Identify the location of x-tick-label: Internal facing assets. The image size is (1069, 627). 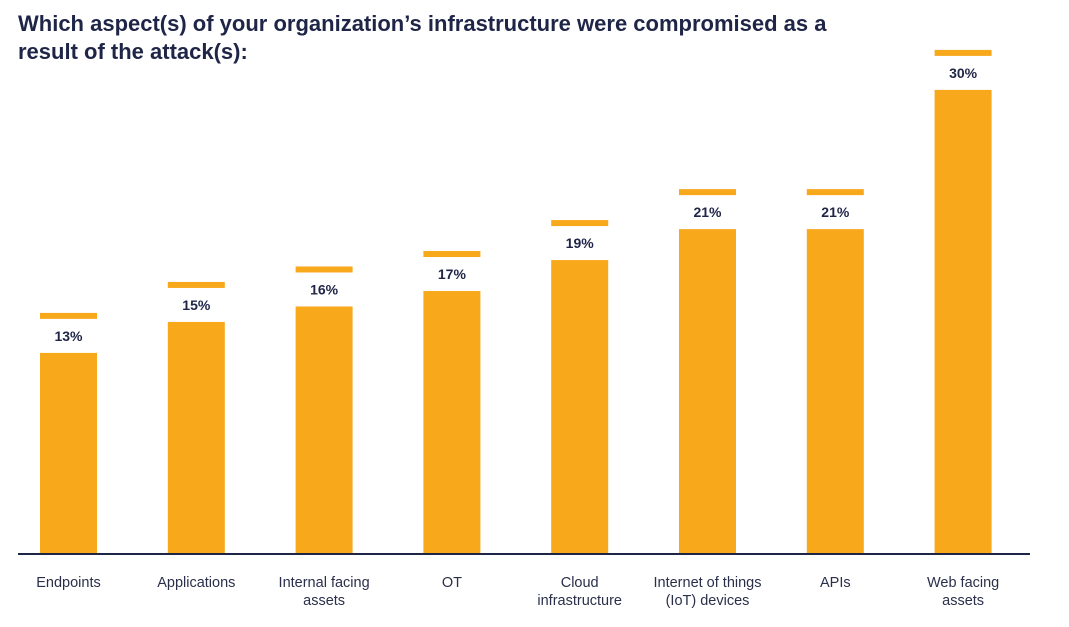
(324, 592).